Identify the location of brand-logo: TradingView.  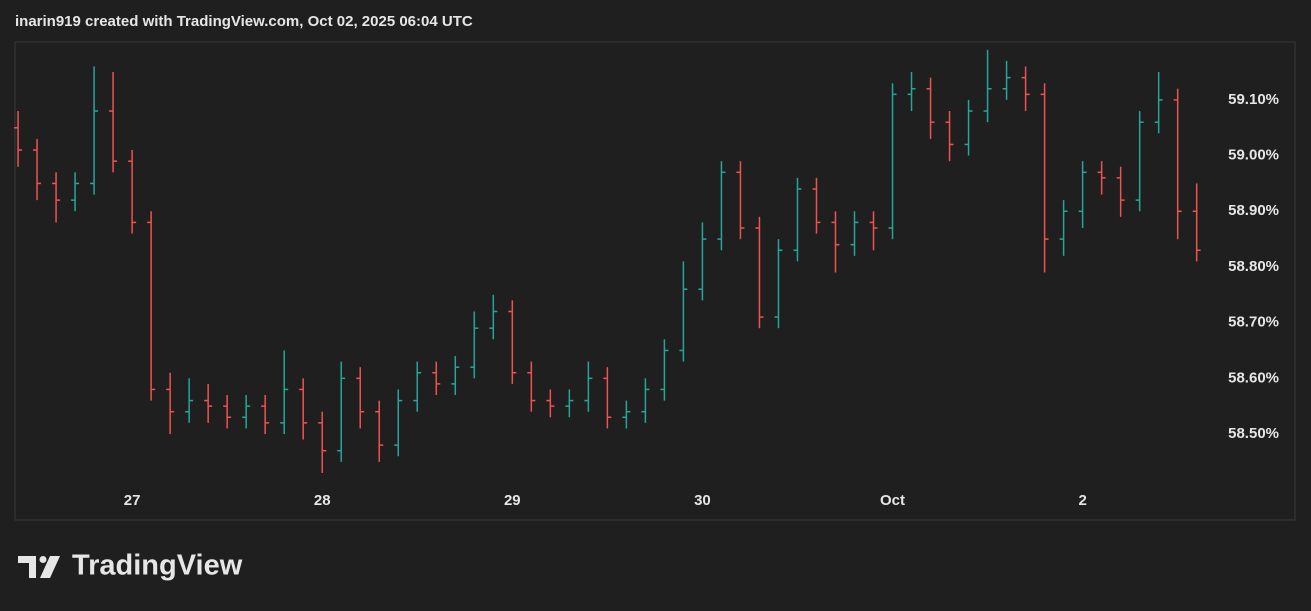
(130, 566).